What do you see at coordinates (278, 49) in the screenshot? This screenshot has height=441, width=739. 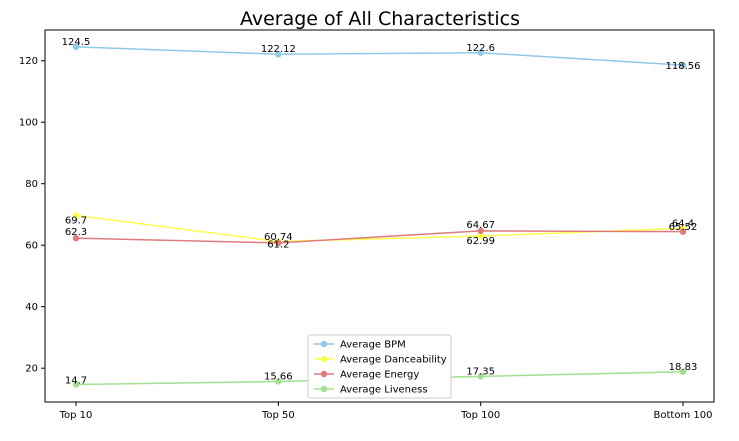 I see `data-label: 122.12` at bounding box center [278, 49].